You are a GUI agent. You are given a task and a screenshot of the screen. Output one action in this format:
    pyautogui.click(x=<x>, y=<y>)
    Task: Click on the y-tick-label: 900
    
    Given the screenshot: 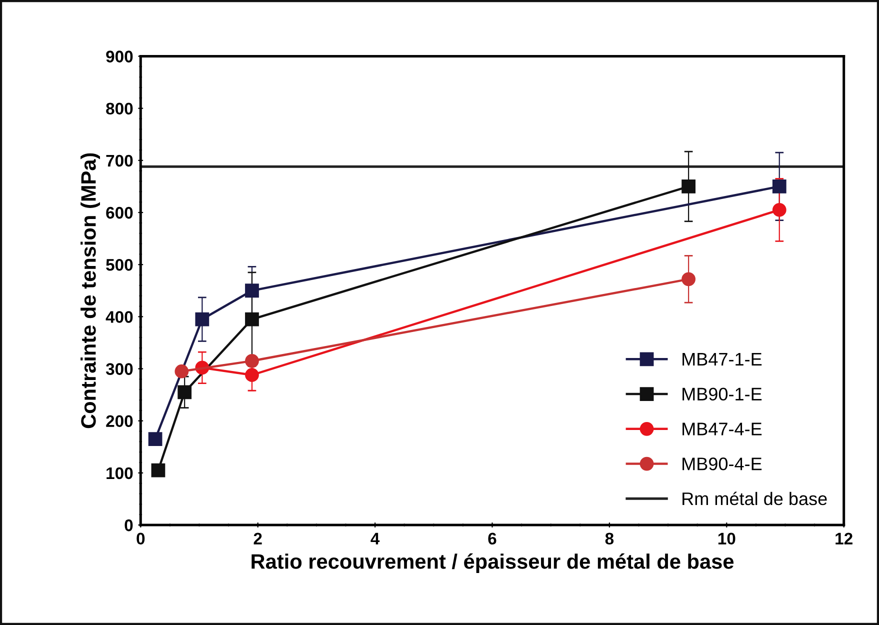 What is the action you would take?
    pyautogui.click(x=119, y=56)
    